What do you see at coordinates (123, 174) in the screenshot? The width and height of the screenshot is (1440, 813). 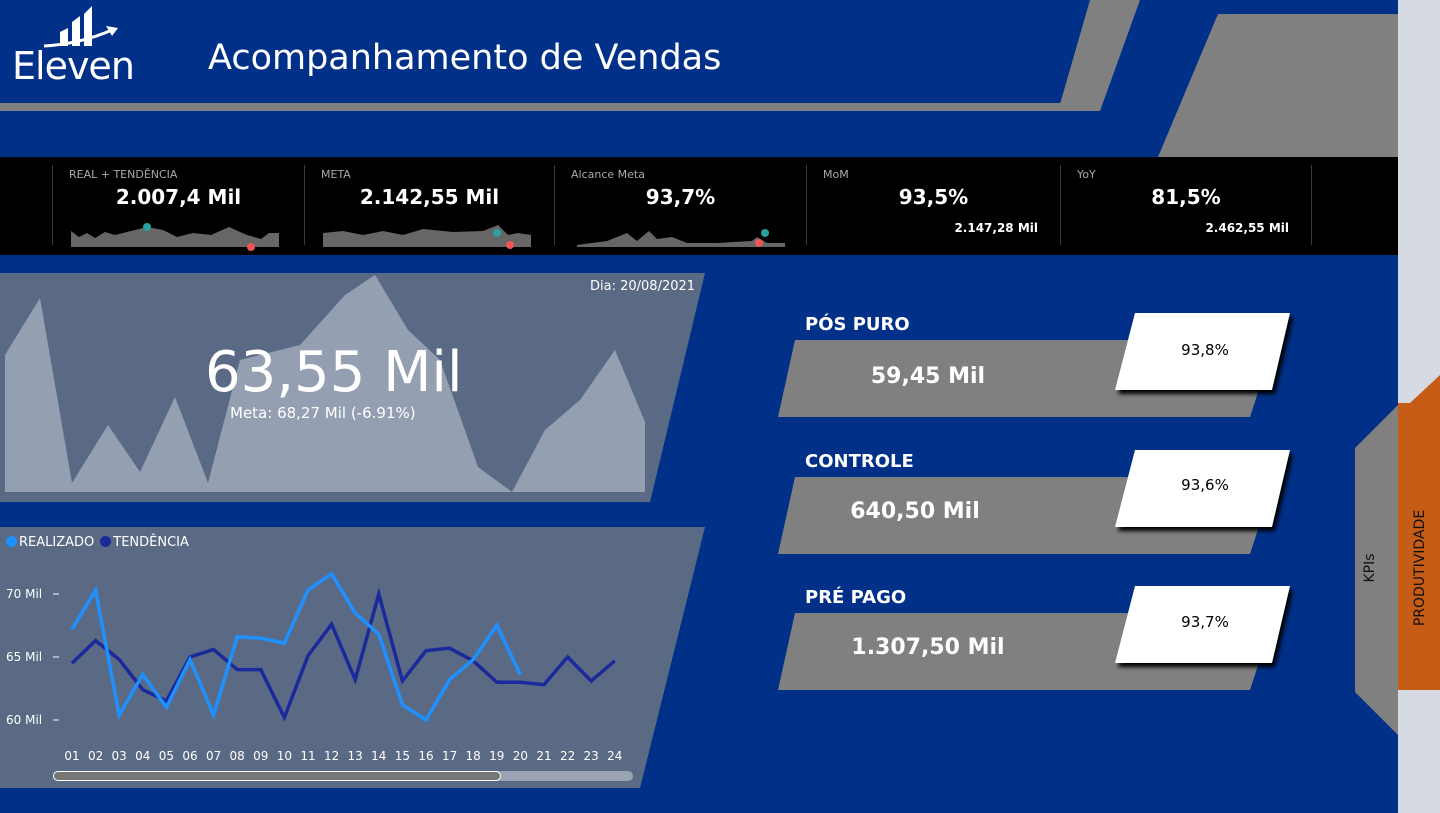 I see `kpi-label: REAL + TENDÊNCIA` at bounding box center [123, 174].